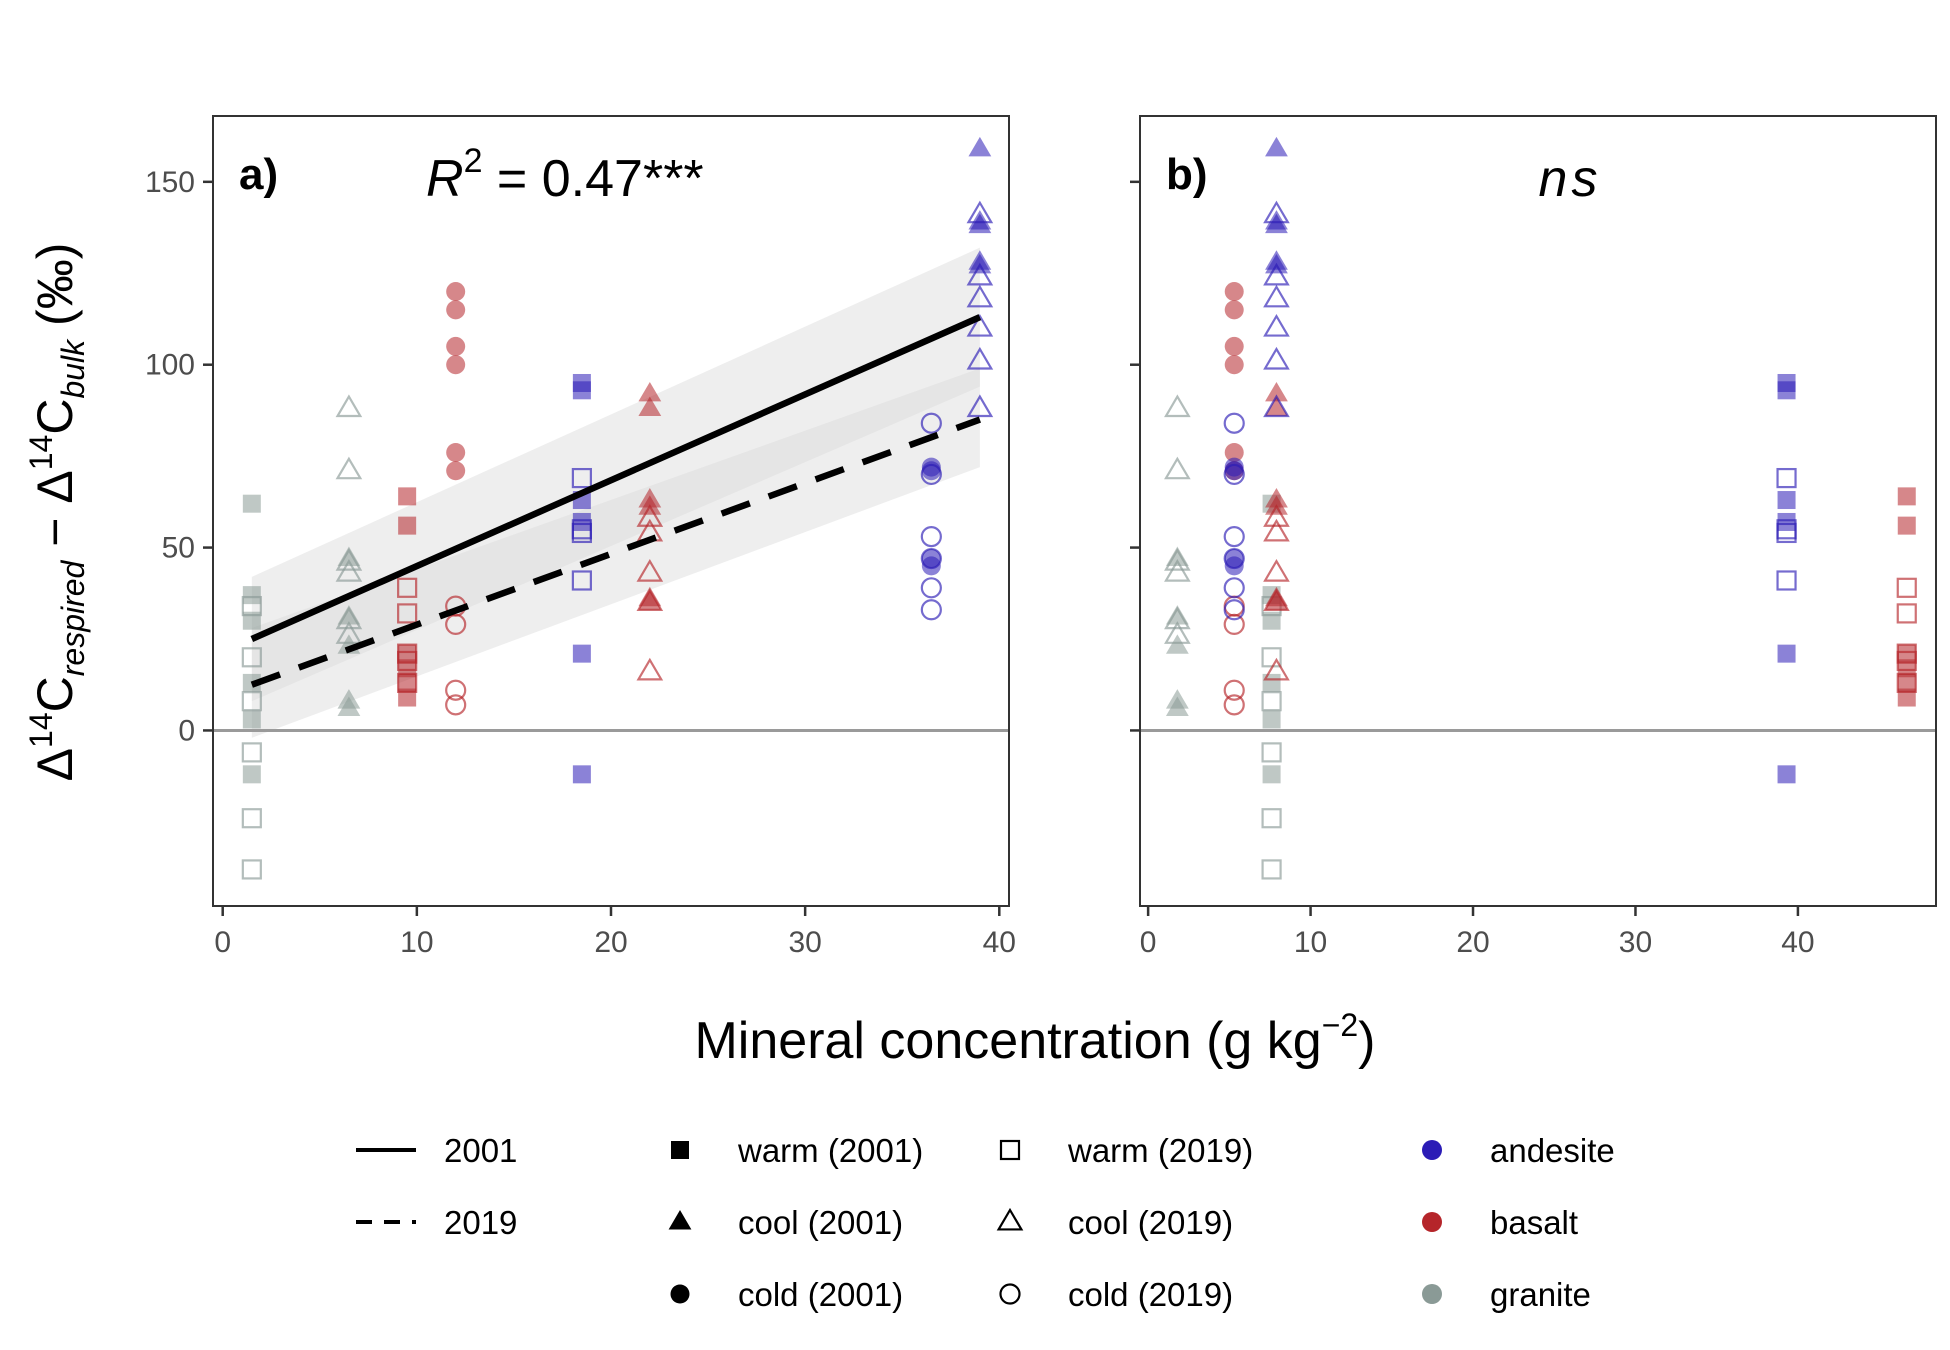 This screenshot has height=1350, width=1950. Describe the element at coordinates (416, 942) in the screenshot. I see `x-tick-label: 10` at that location.